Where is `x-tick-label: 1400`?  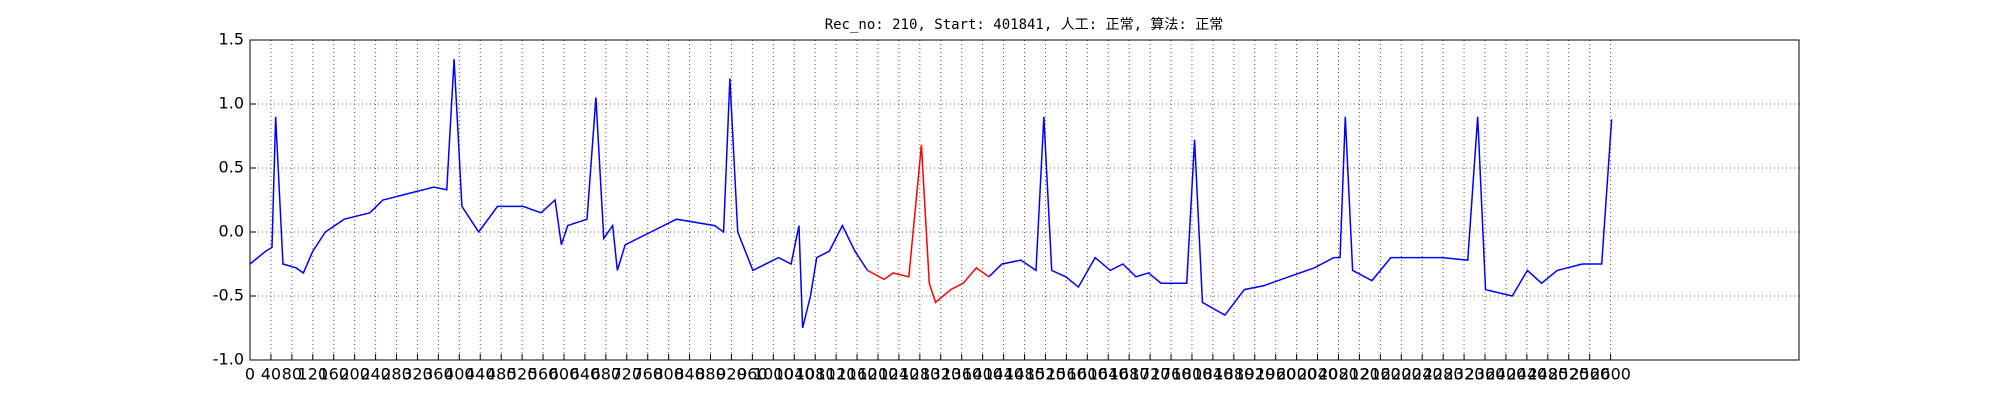
x-tick-label: 1400 is located at coordinates (982, 374).